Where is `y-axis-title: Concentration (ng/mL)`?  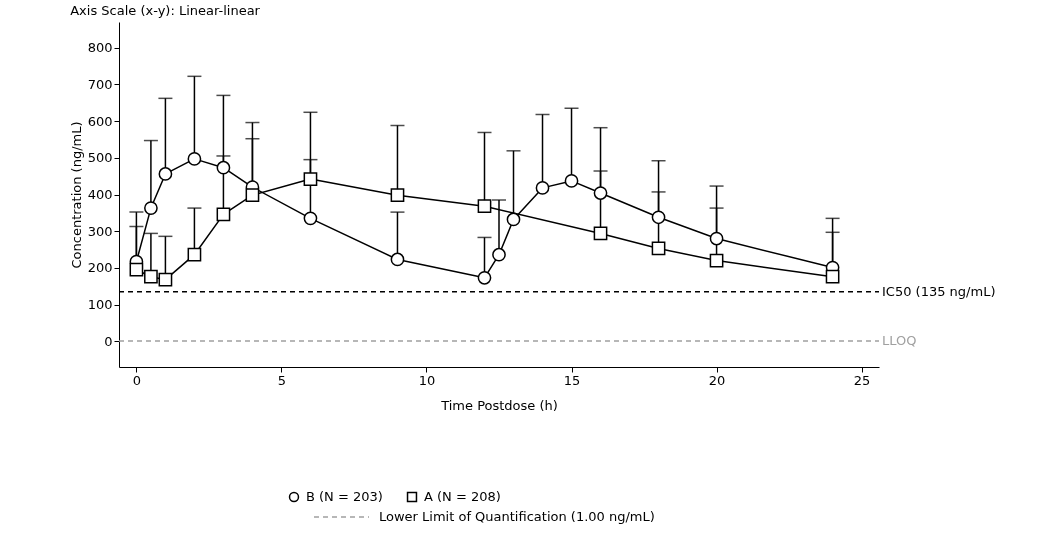 y-axis-title: Concentration (ng/mL) is located at coordinates (76, 195).